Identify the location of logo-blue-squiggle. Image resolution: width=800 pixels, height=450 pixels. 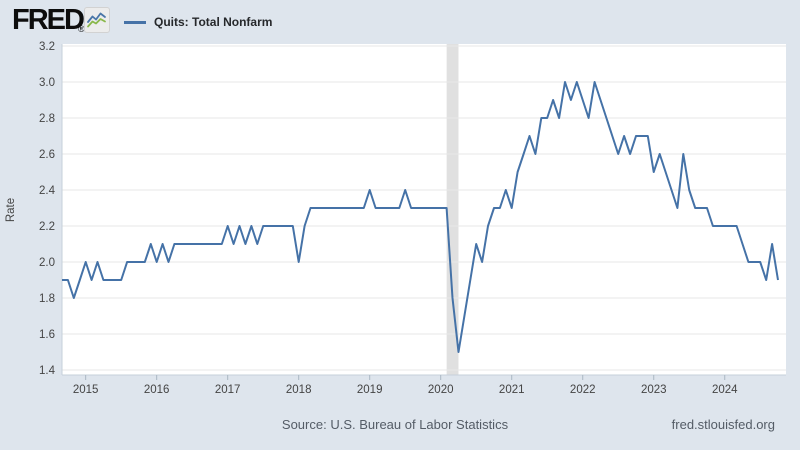
(96, 17).